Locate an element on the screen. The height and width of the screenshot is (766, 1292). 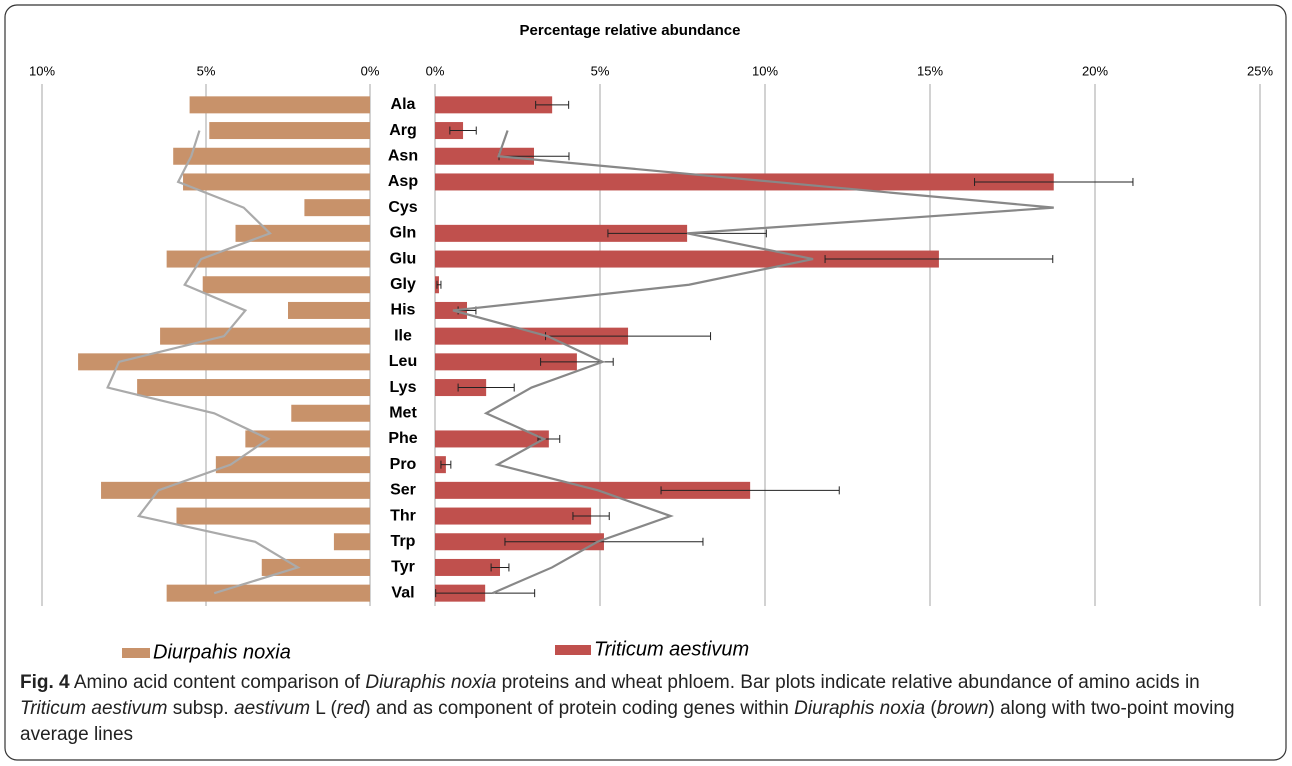
caption-text: average lines is located at coordinates (77, 734).